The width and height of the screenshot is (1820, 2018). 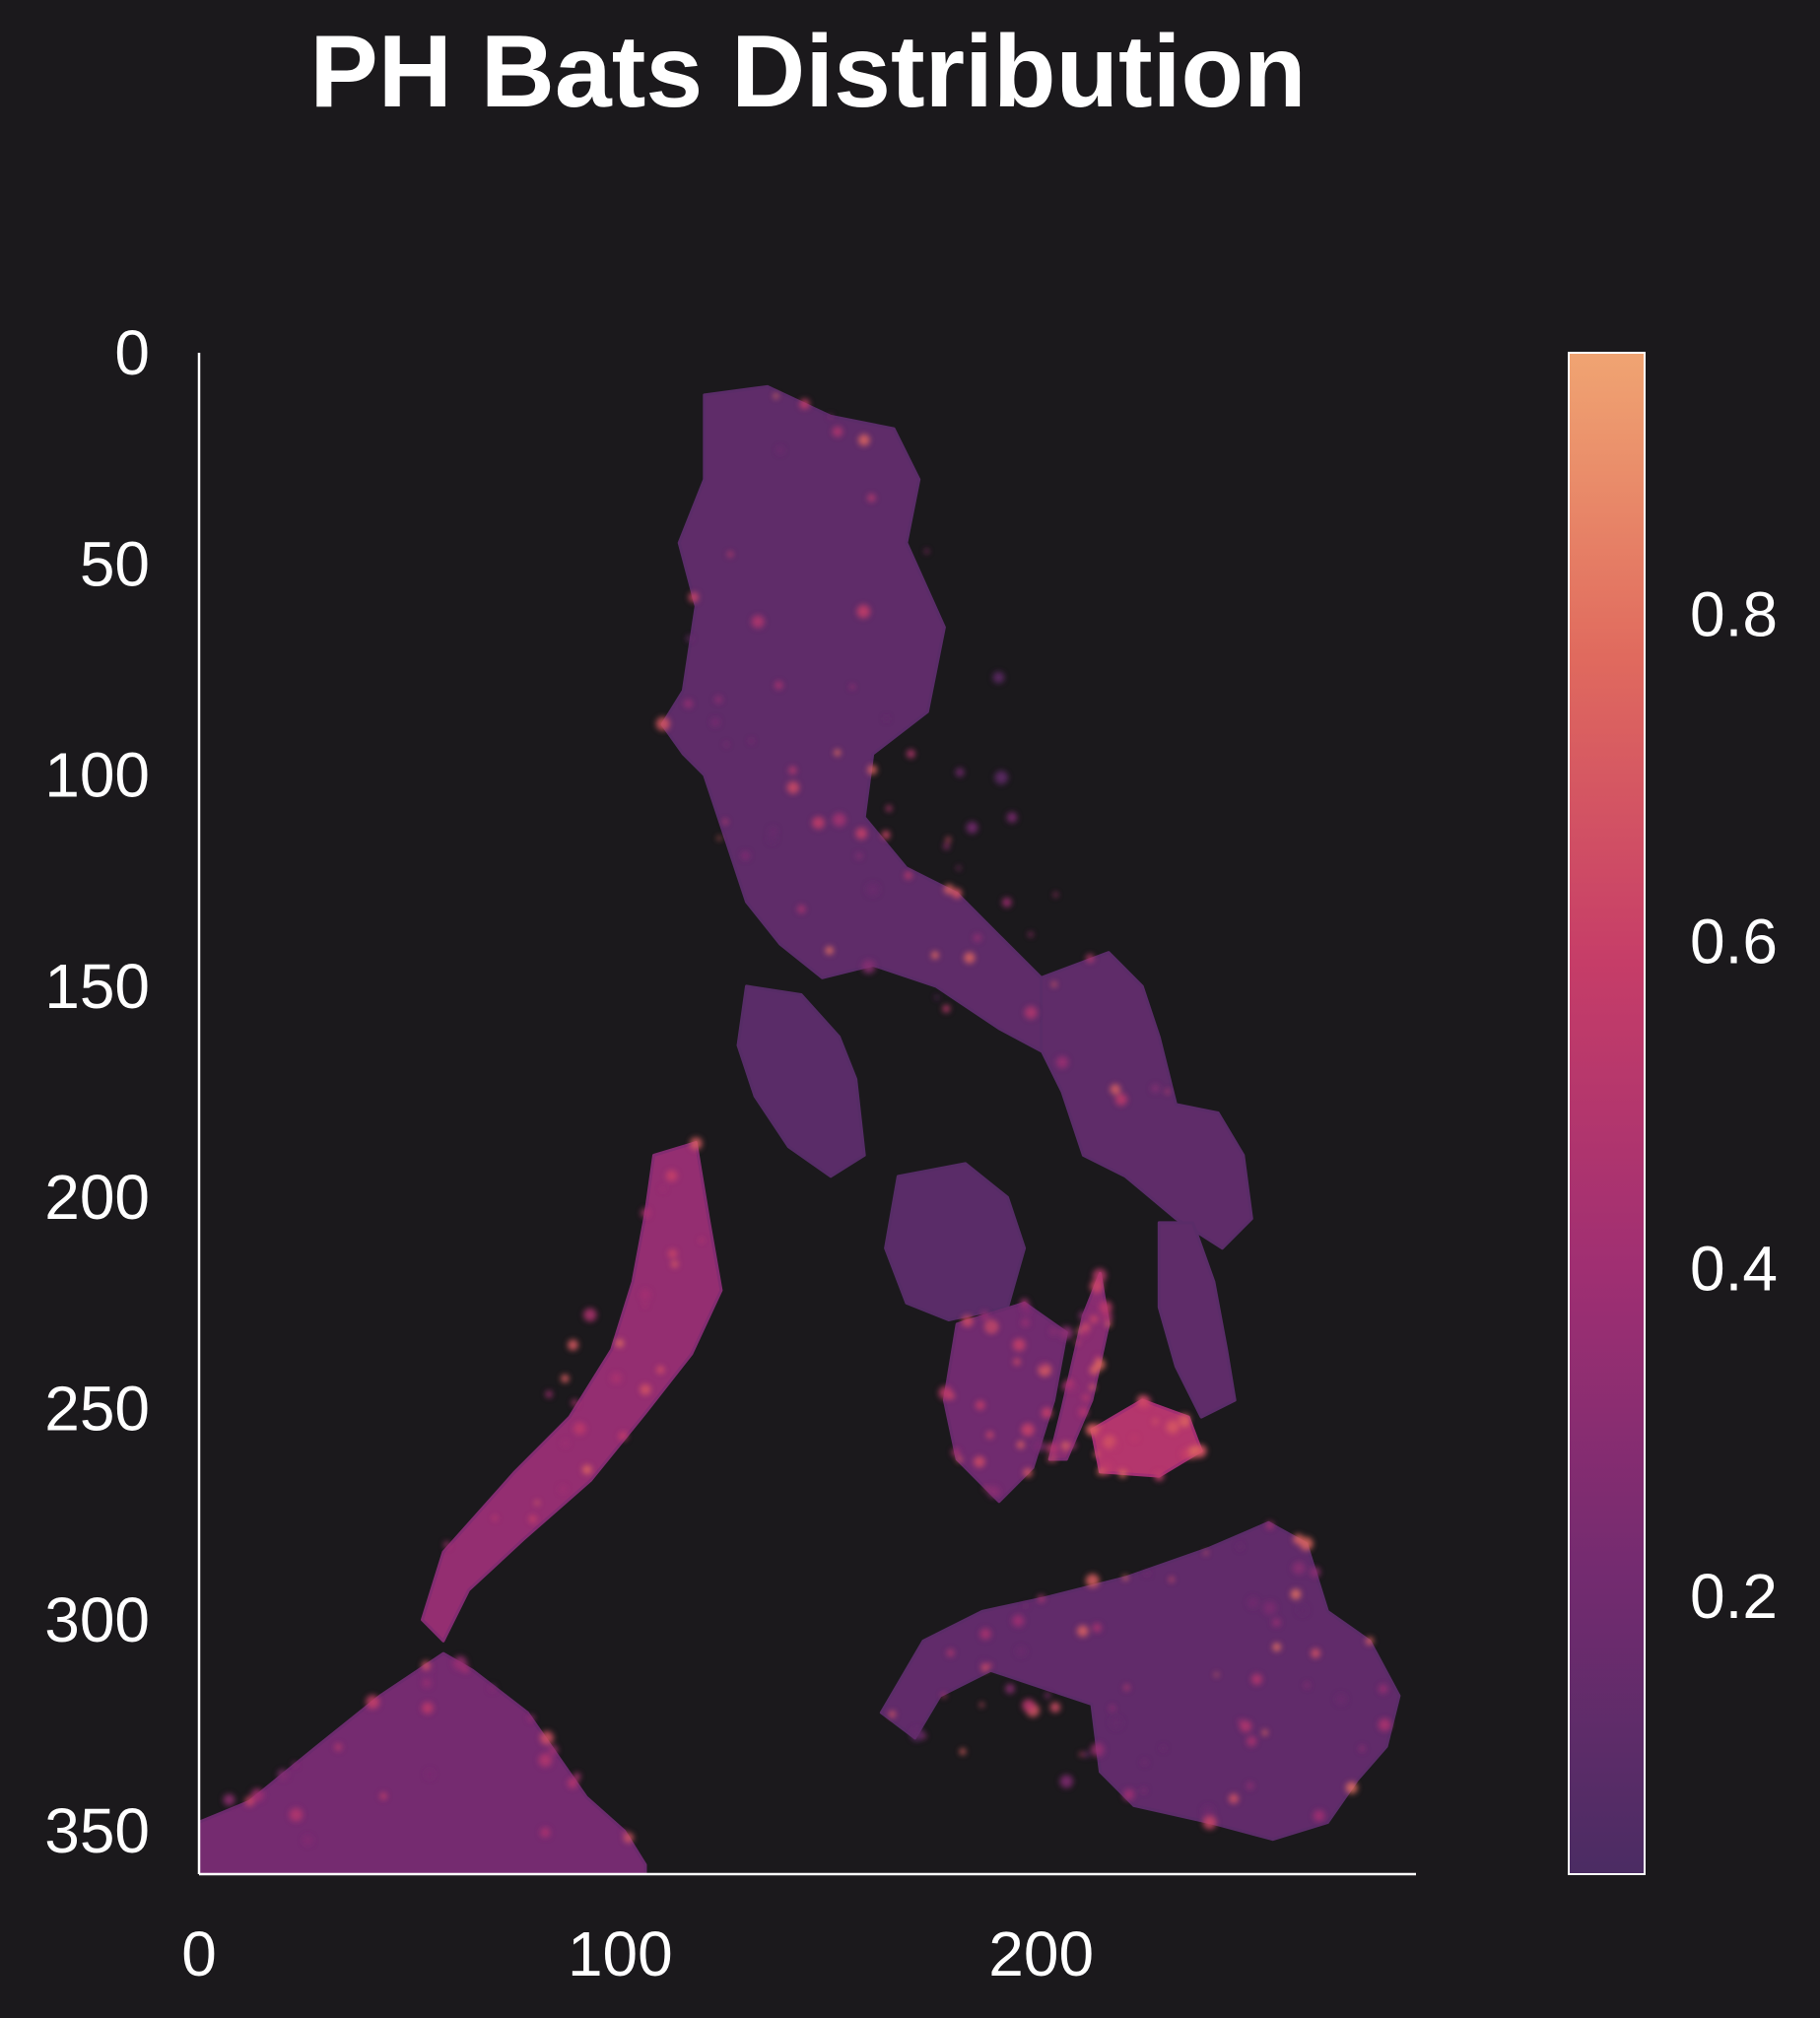 What do you see at coordinates (97, 1830) in the screenshot?
I see `y-tick-label: 350` at bounding box center [97, 1830].